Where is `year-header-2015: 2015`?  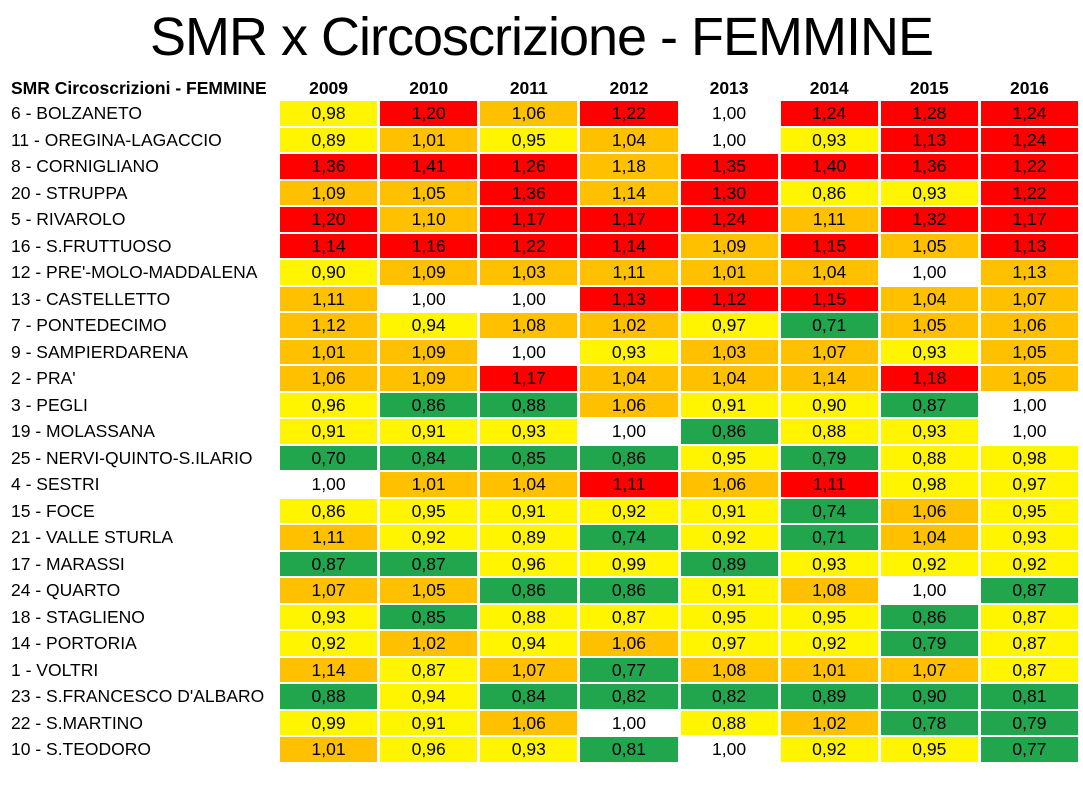
year-header-2015: 2015 is located at coordinates (929, 87).